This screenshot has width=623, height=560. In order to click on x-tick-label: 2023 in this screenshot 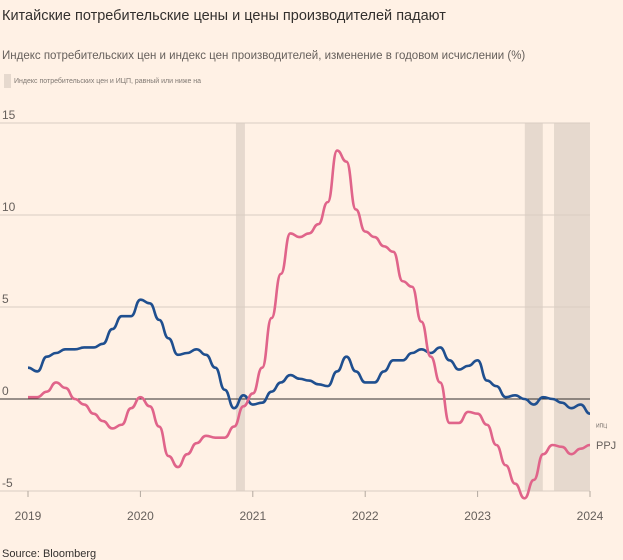, I will do `click(477, 516)`.